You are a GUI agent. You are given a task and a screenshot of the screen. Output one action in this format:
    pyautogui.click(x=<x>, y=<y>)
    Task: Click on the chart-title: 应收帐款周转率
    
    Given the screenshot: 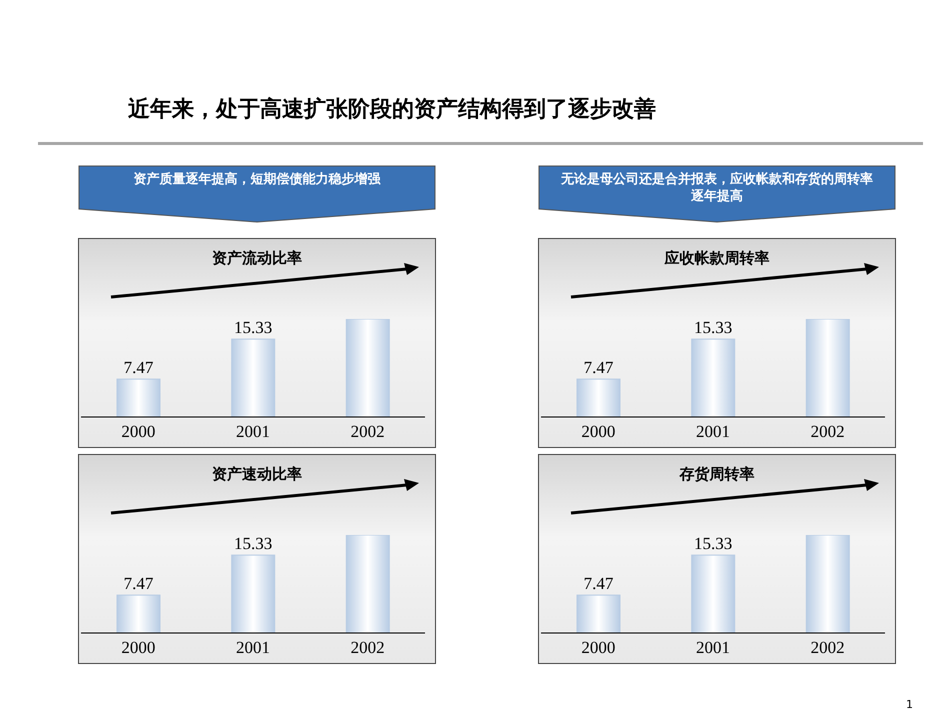 What is the action you would take?
    pyautogui.click(x=716, y=258)
    